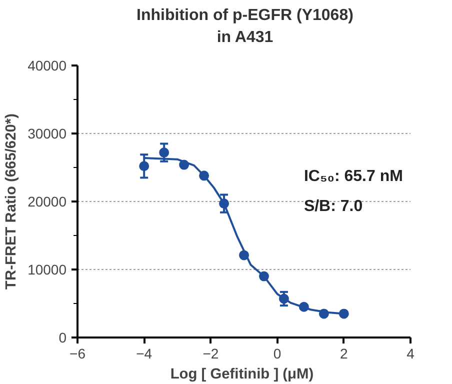  I want to click on chart-title: Inhibition of p-EGFR (Y1068) in A431, so click(245, 27).